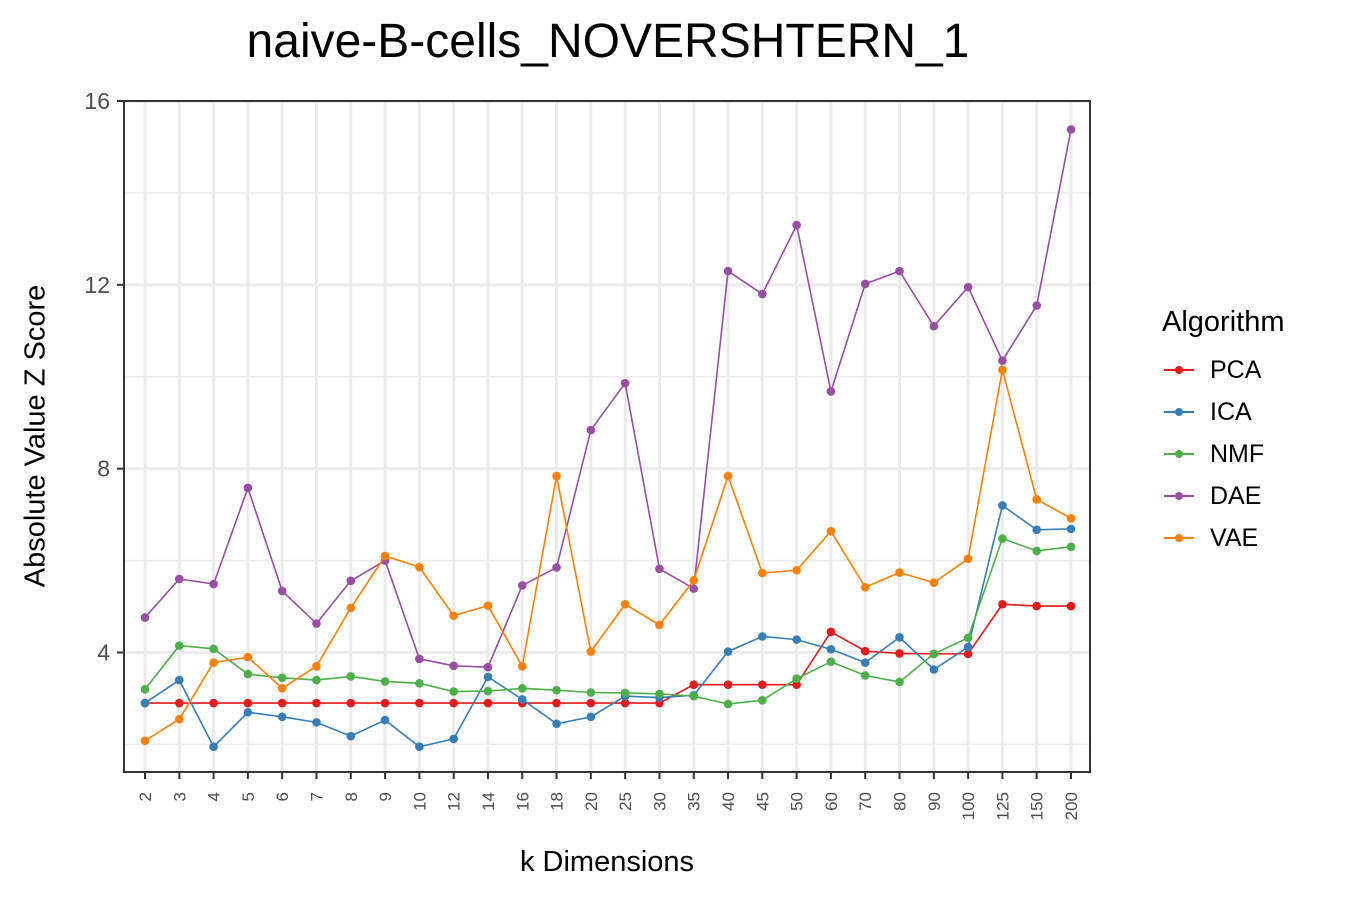 The width and height of the screenshot is (1350, 900). Describe the element at coordinates (1231, 411) in the screenshot. I see `legend-label: ICA` at that location.